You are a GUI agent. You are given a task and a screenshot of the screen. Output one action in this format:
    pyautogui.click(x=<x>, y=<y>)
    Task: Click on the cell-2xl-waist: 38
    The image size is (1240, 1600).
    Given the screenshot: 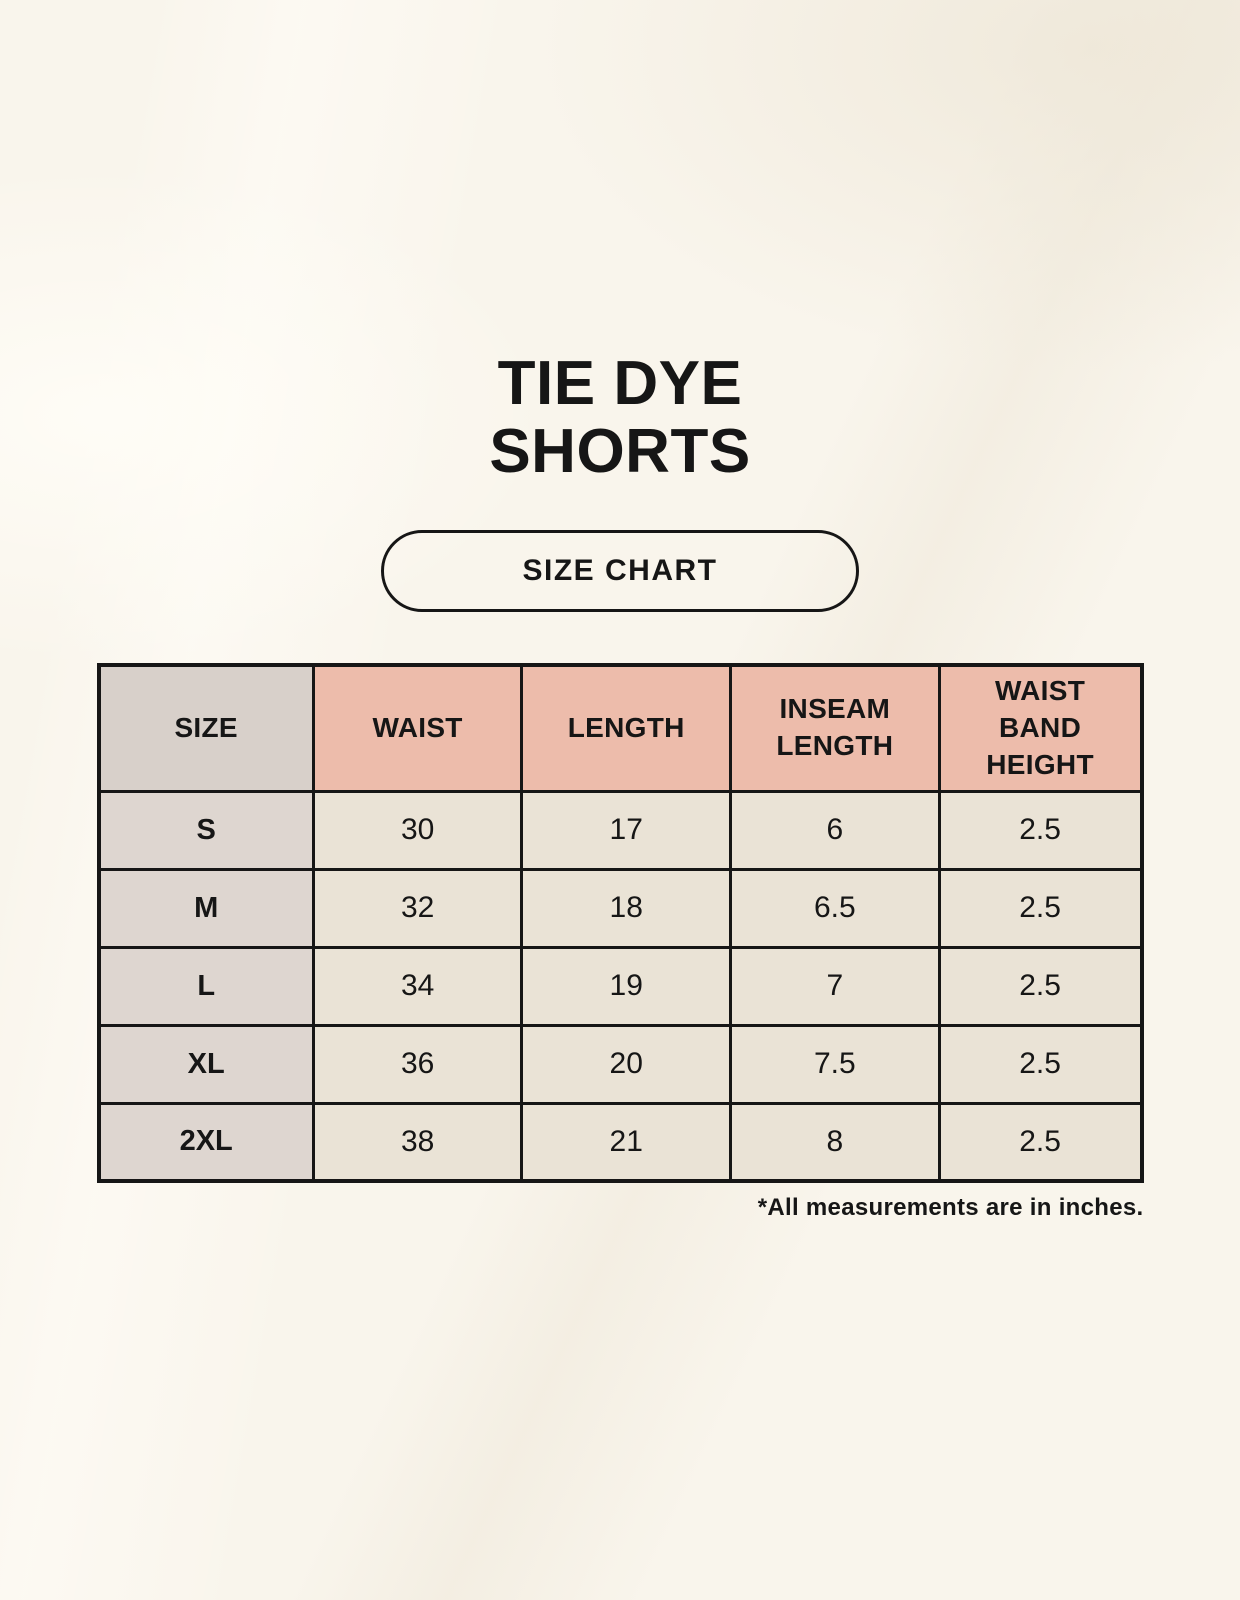 What is the action you would take?
    pyautogui.click(x=417, y=1142)
    